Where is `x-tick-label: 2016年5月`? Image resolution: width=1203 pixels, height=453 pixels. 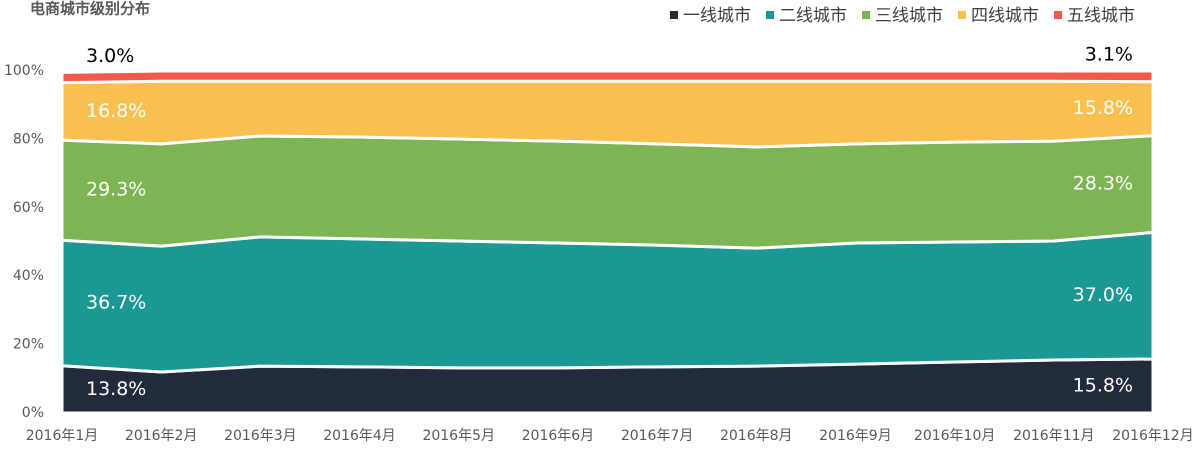
x-tick-label: 2016年5月 is located at coordinates (458, 436).